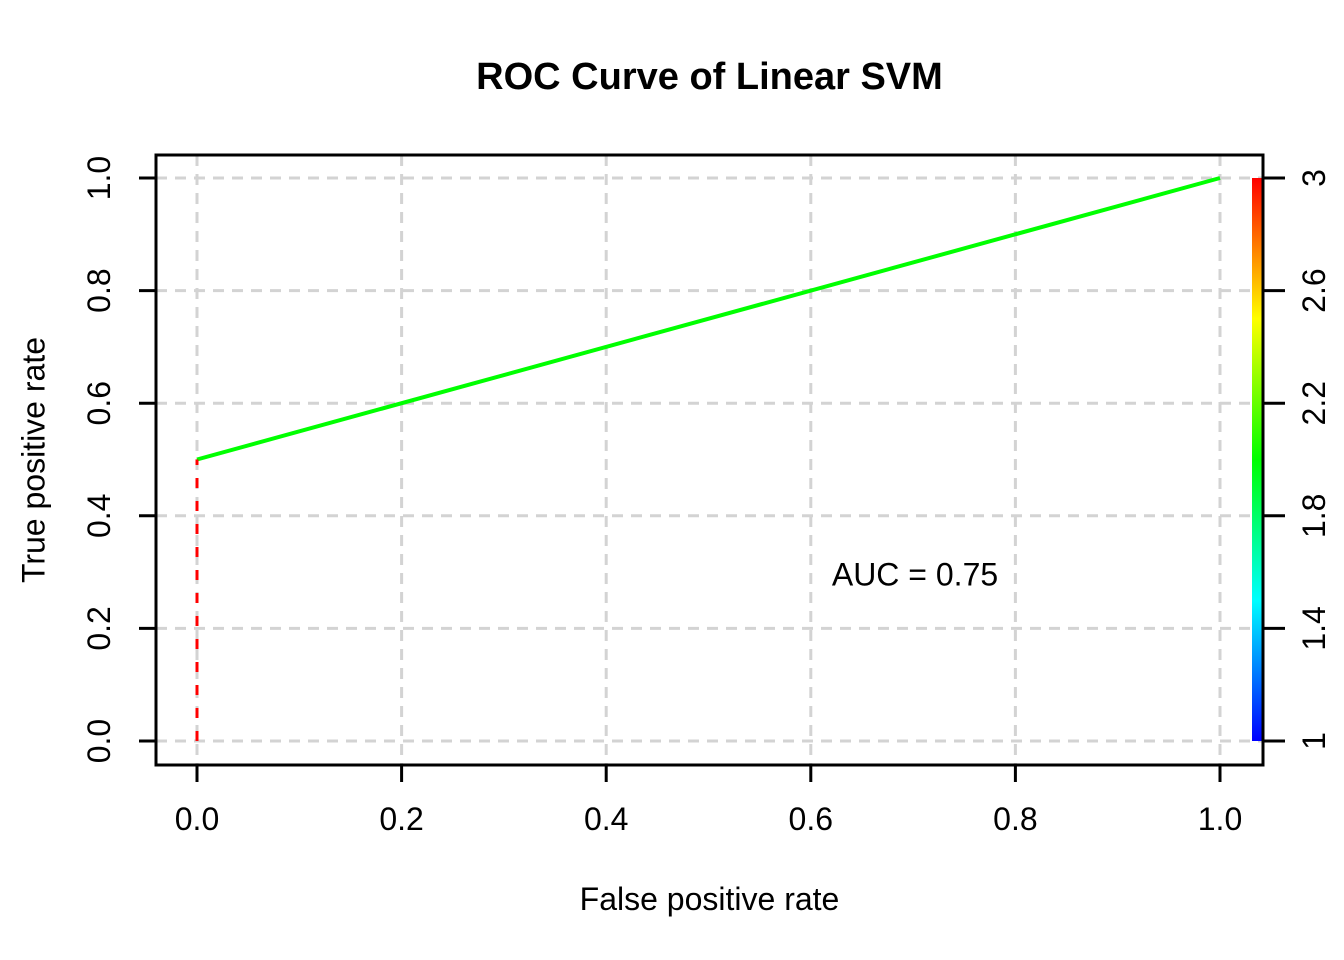 The height and width of the screenshot is (960, 1344). Describe the element at coordinates (1314, 516) in the screenshot. I see `colorbar-tick-label: 1.8` at that location.